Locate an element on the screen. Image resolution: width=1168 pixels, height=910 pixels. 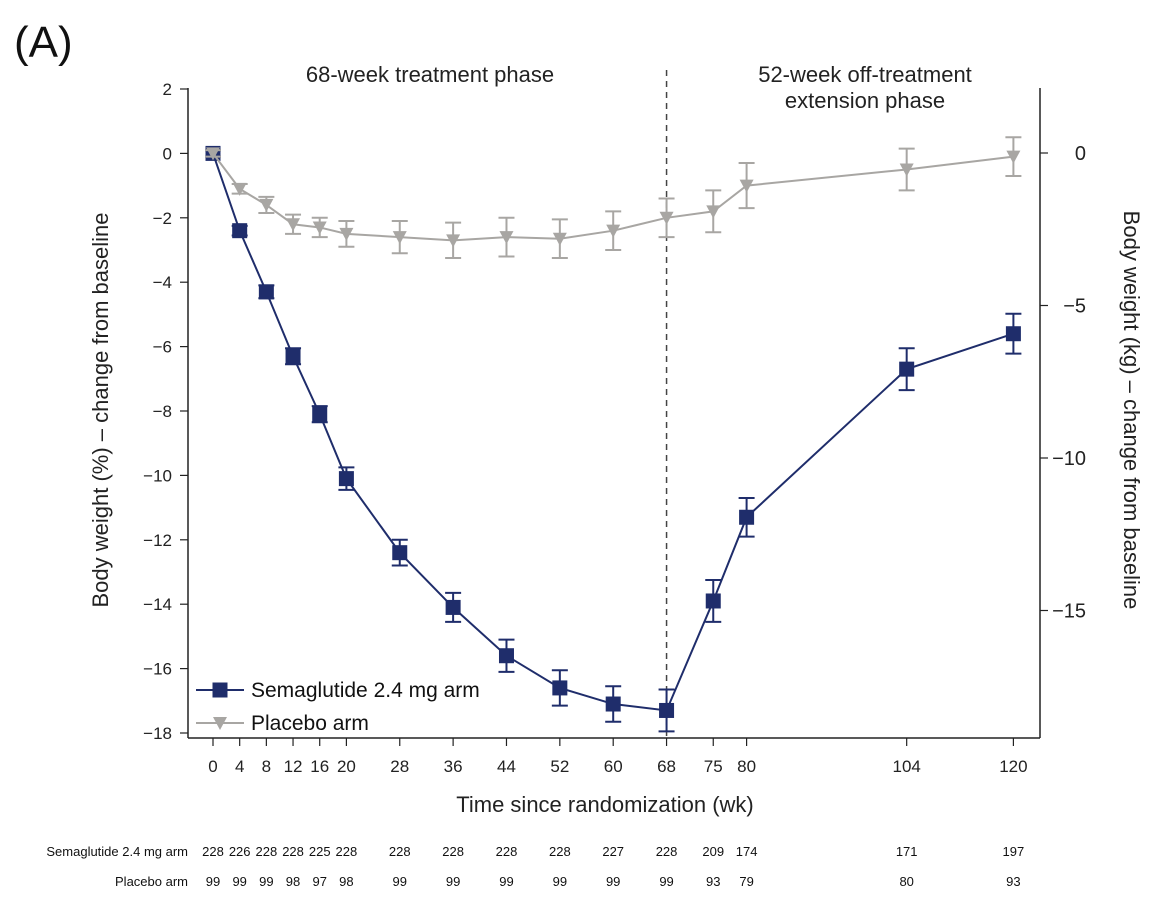
x-tick-label: 52 is located at coordinates (559, 766).